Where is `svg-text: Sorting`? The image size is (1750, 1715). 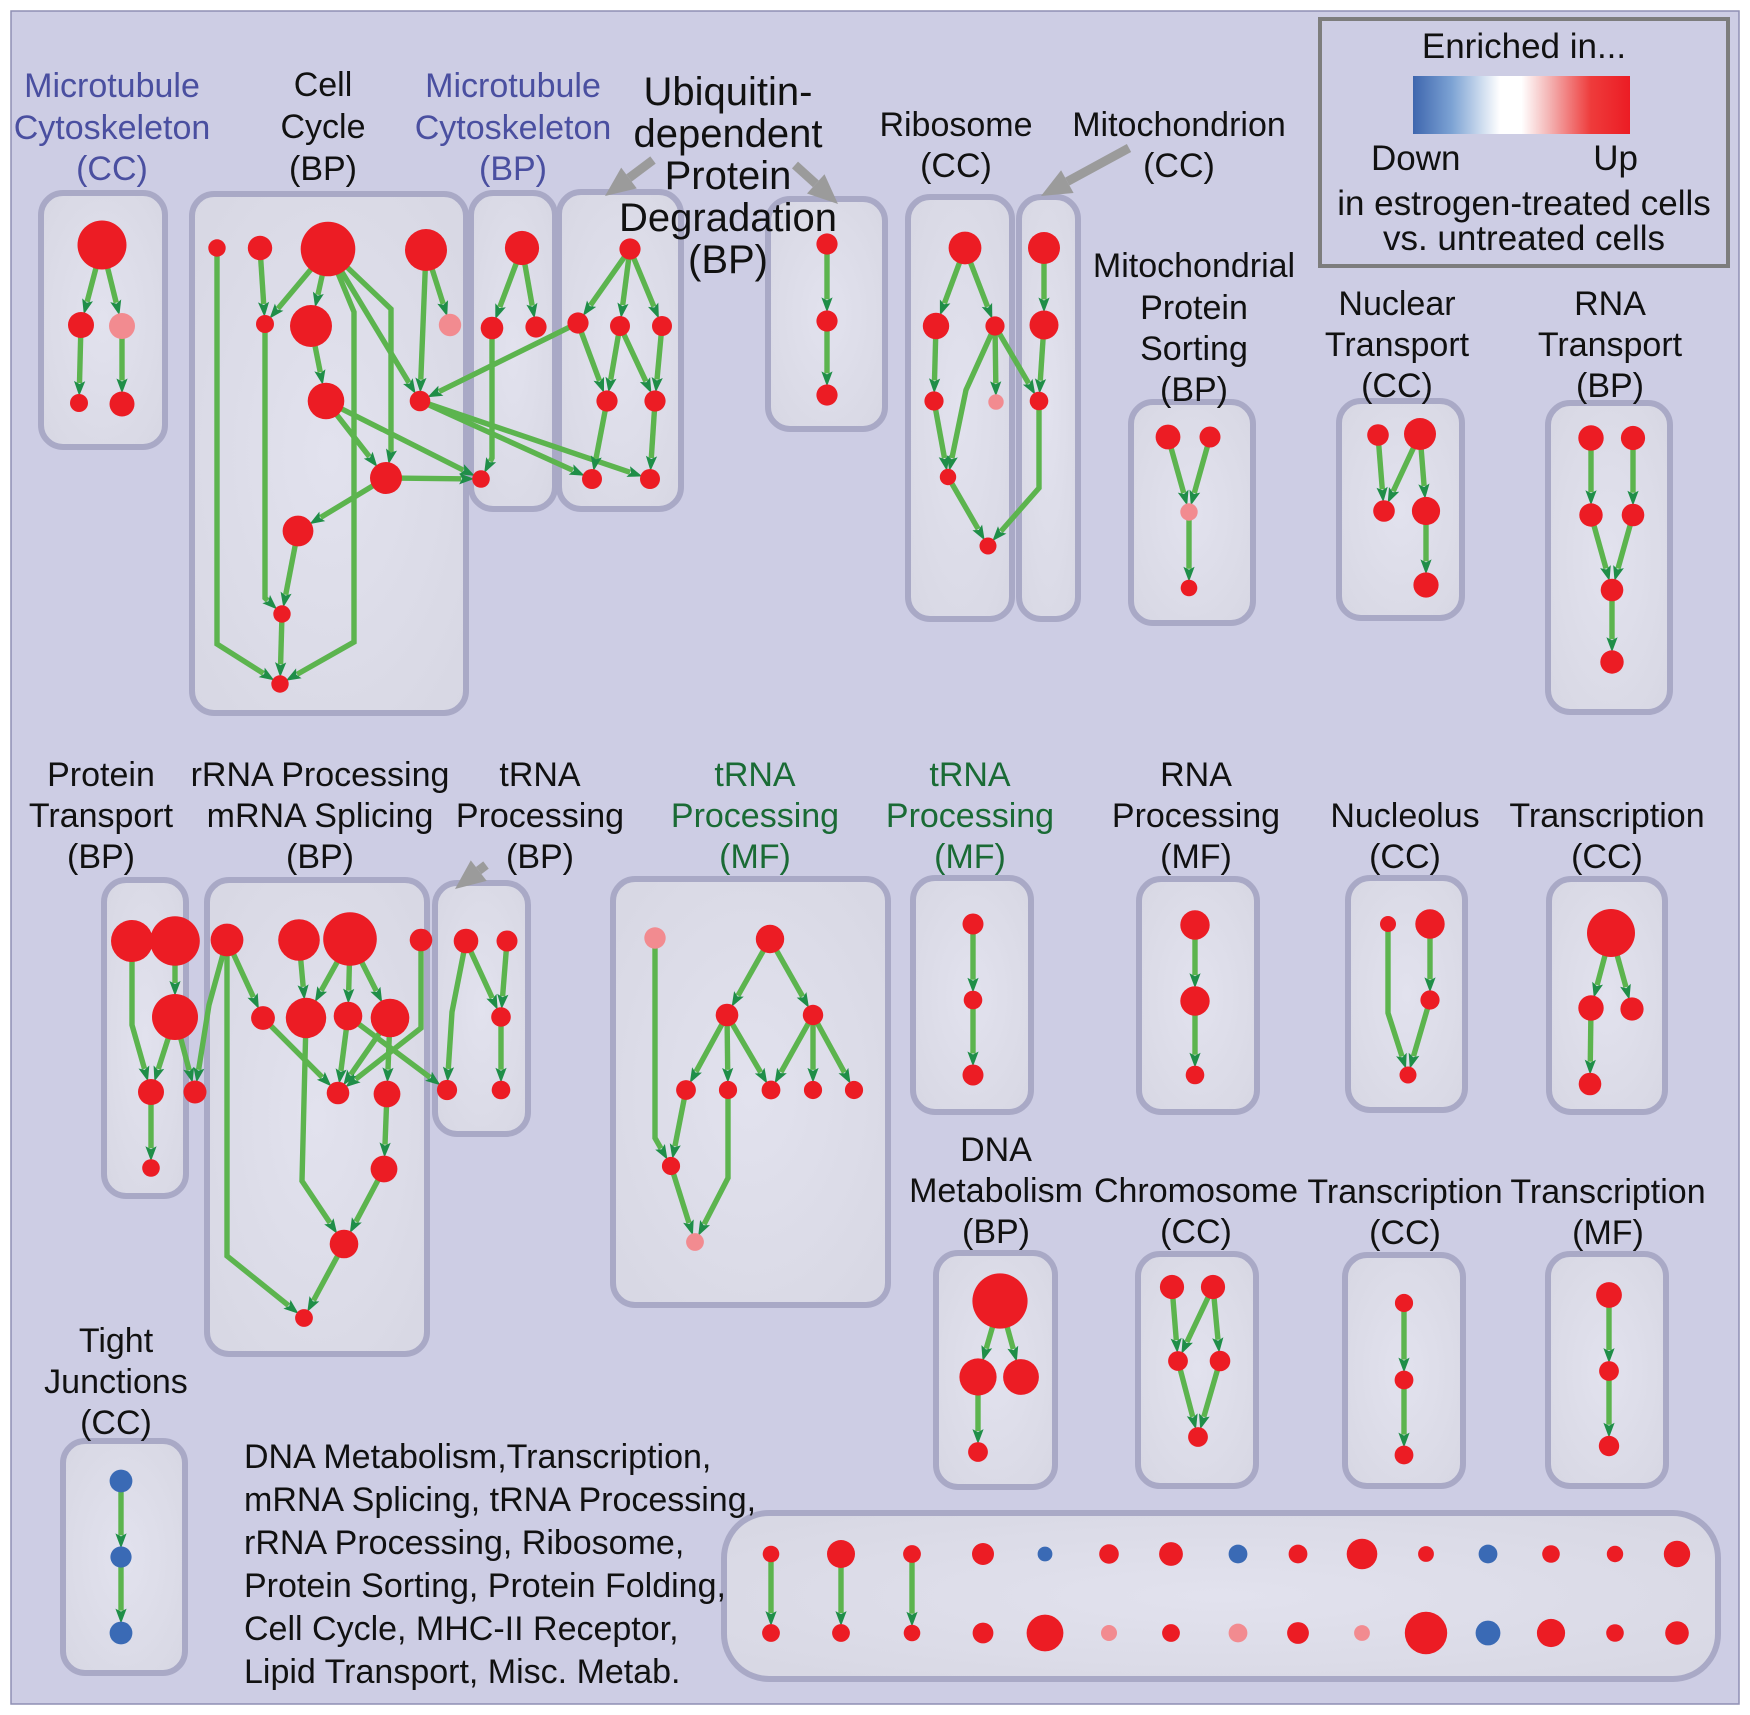 svg-text: Sorting is located at coordinates (1194, 349).